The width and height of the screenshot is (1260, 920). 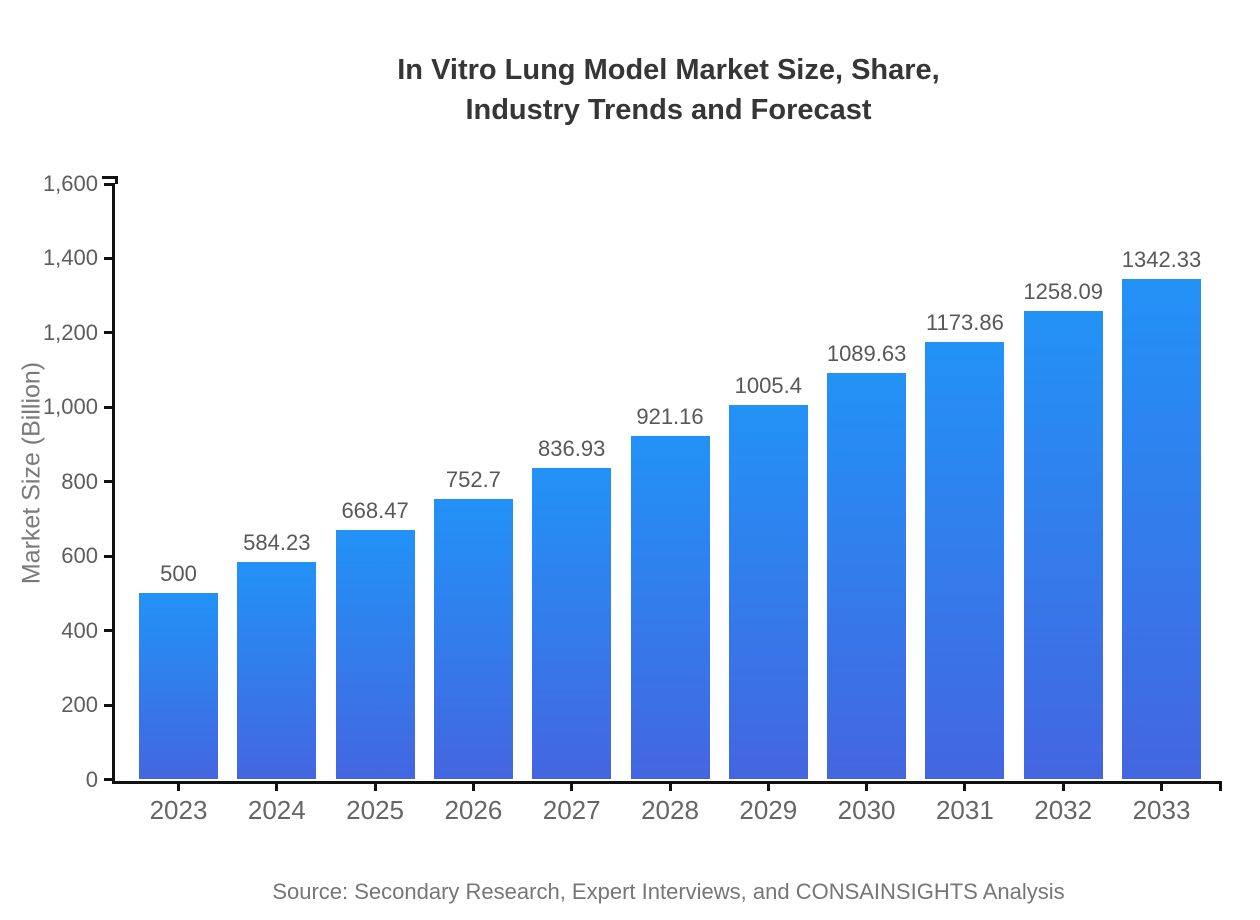 What do you see at coordinates (178, 685) in the screenshot?
I see `bar-2023` at bounding box center [178, 685].